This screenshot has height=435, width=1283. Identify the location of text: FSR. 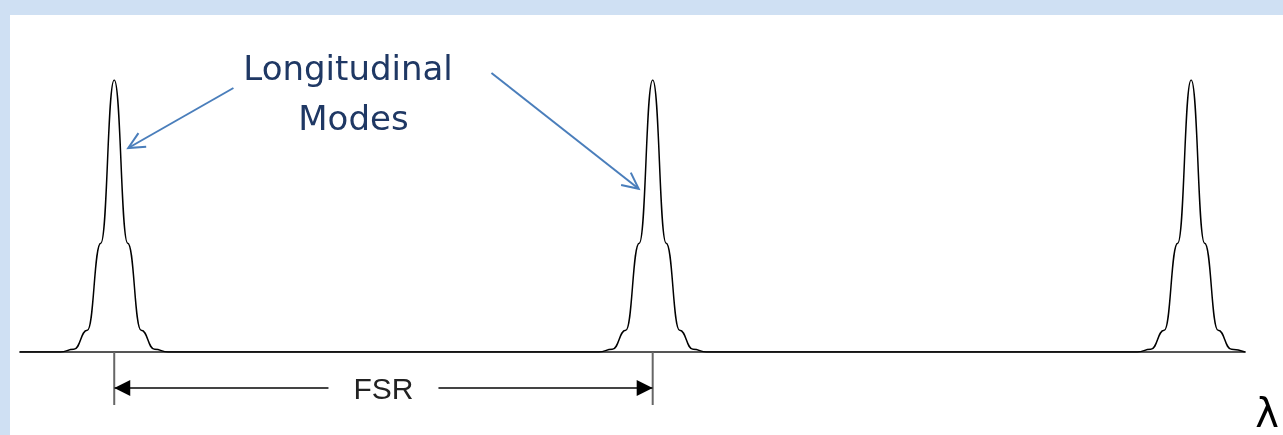
(383, 388).